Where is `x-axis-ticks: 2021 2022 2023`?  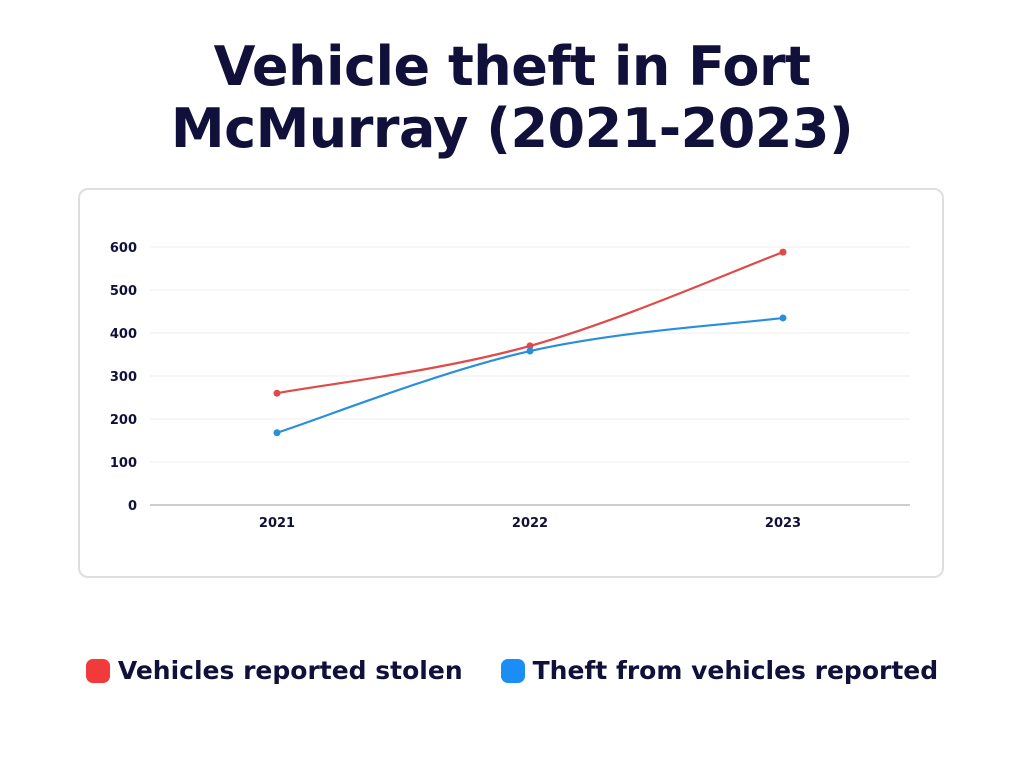
x-axis-ticks: 2021 2022 2023 is located at coordinates (530, 523).